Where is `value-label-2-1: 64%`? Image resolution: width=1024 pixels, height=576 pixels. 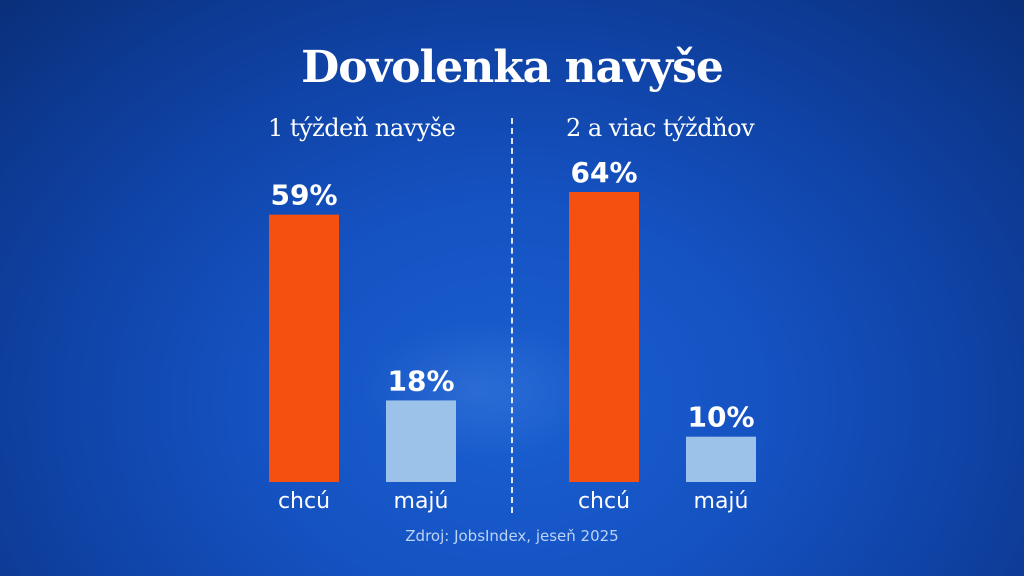 value-label-2-1: 64% is located at coordinates (603, 172).